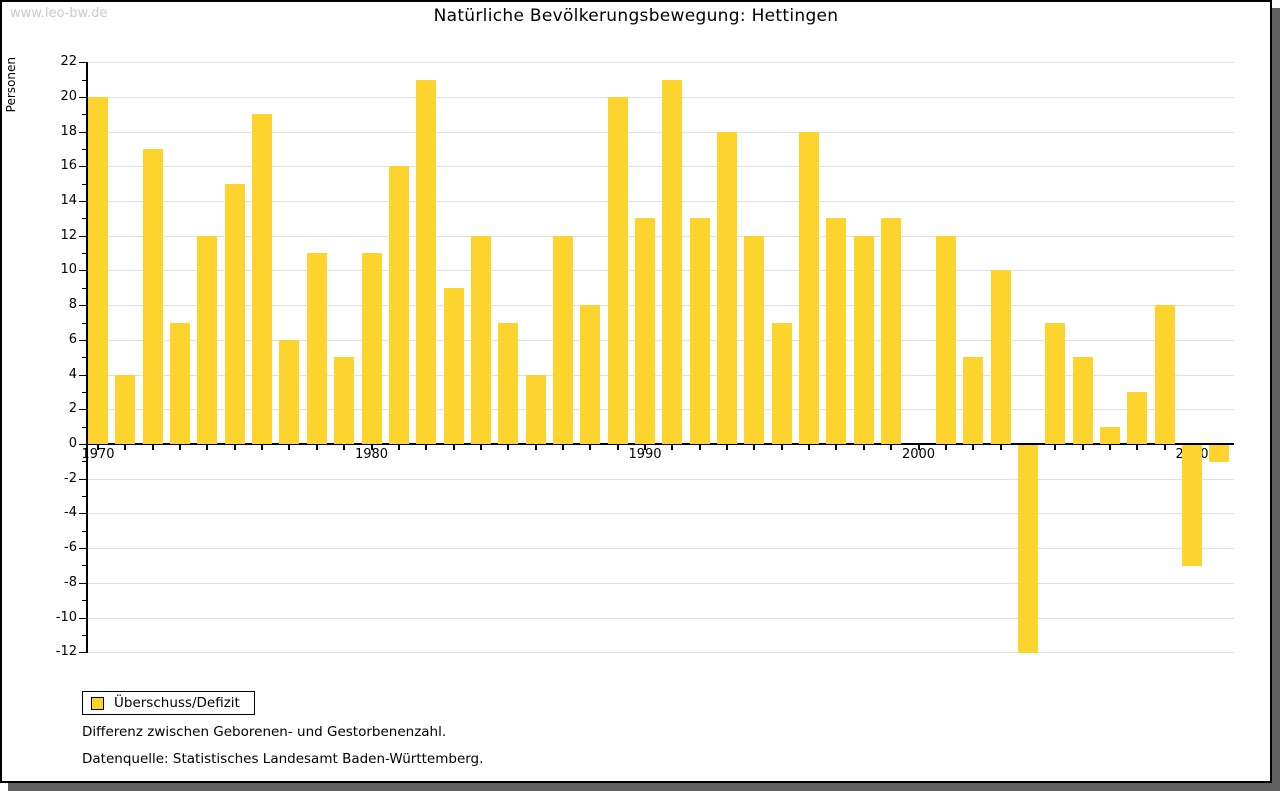 Image resolution: width=1280 pixels, height=791 pixels. Describe the element at coordinates (72, 409) in the screenshot. I see `y-axis-tick-label: 2` at that location.